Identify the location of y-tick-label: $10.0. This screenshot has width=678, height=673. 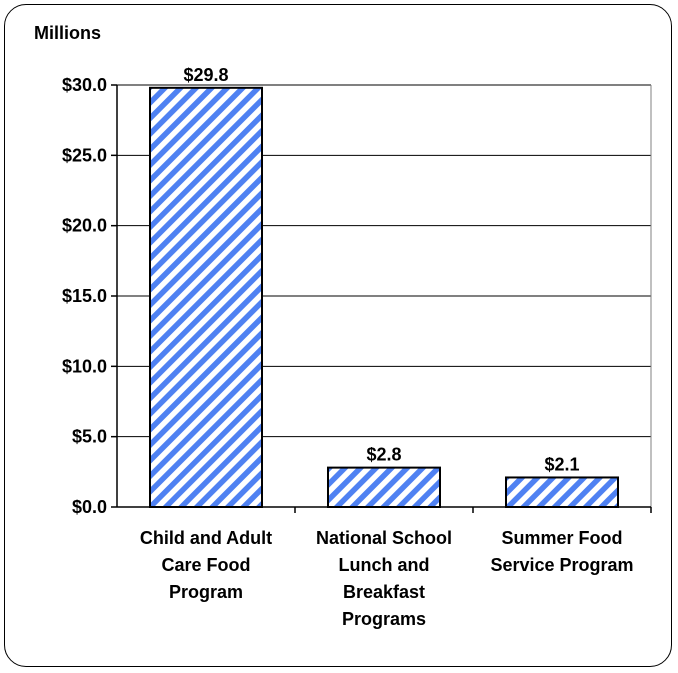
(84, 366).